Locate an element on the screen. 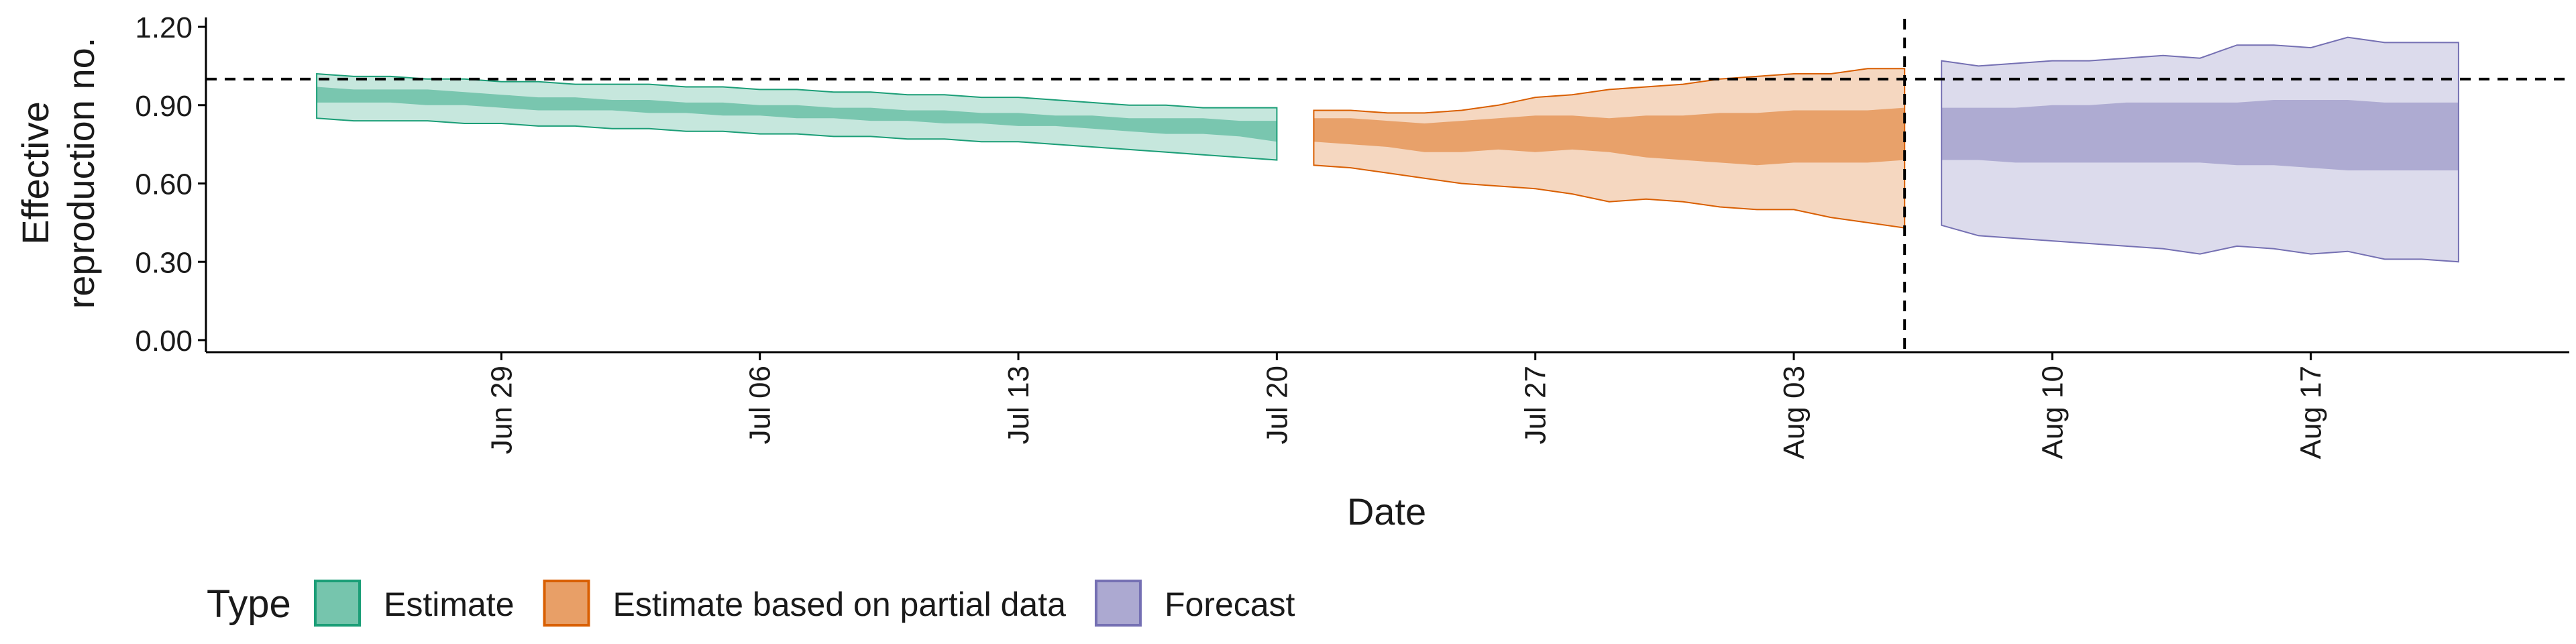 This screenshot has width=2576, height=644. ribbon-outer-estimate is located at coordinates (797, 116).